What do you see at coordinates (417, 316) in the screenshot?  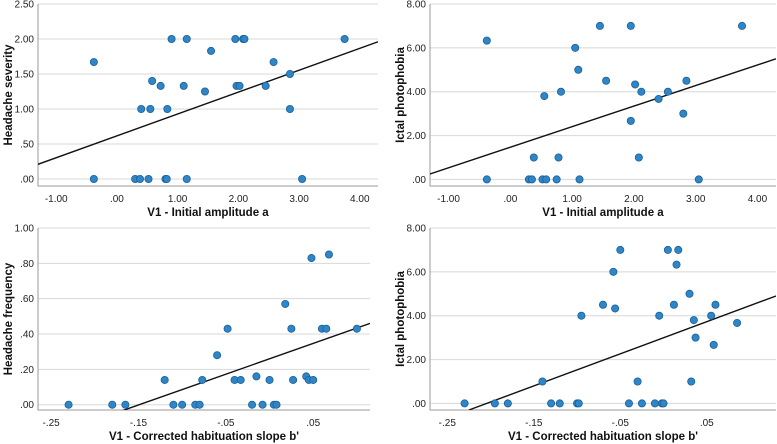 I see `y-tick-label: 4.00` at bounding box center [417, 316].